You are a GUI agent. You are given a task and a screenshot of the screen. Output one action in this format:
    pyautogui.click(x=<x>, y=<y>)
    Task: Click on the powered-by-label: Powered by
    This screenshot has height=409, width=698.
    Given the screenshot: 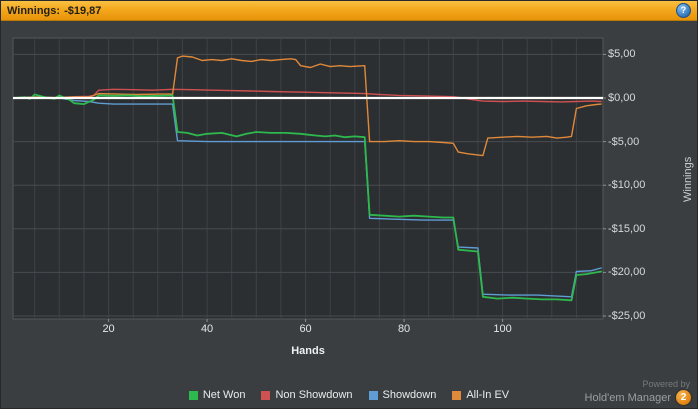 What is the action you would take?
    pyautogui.click(x=666, y=384)
    